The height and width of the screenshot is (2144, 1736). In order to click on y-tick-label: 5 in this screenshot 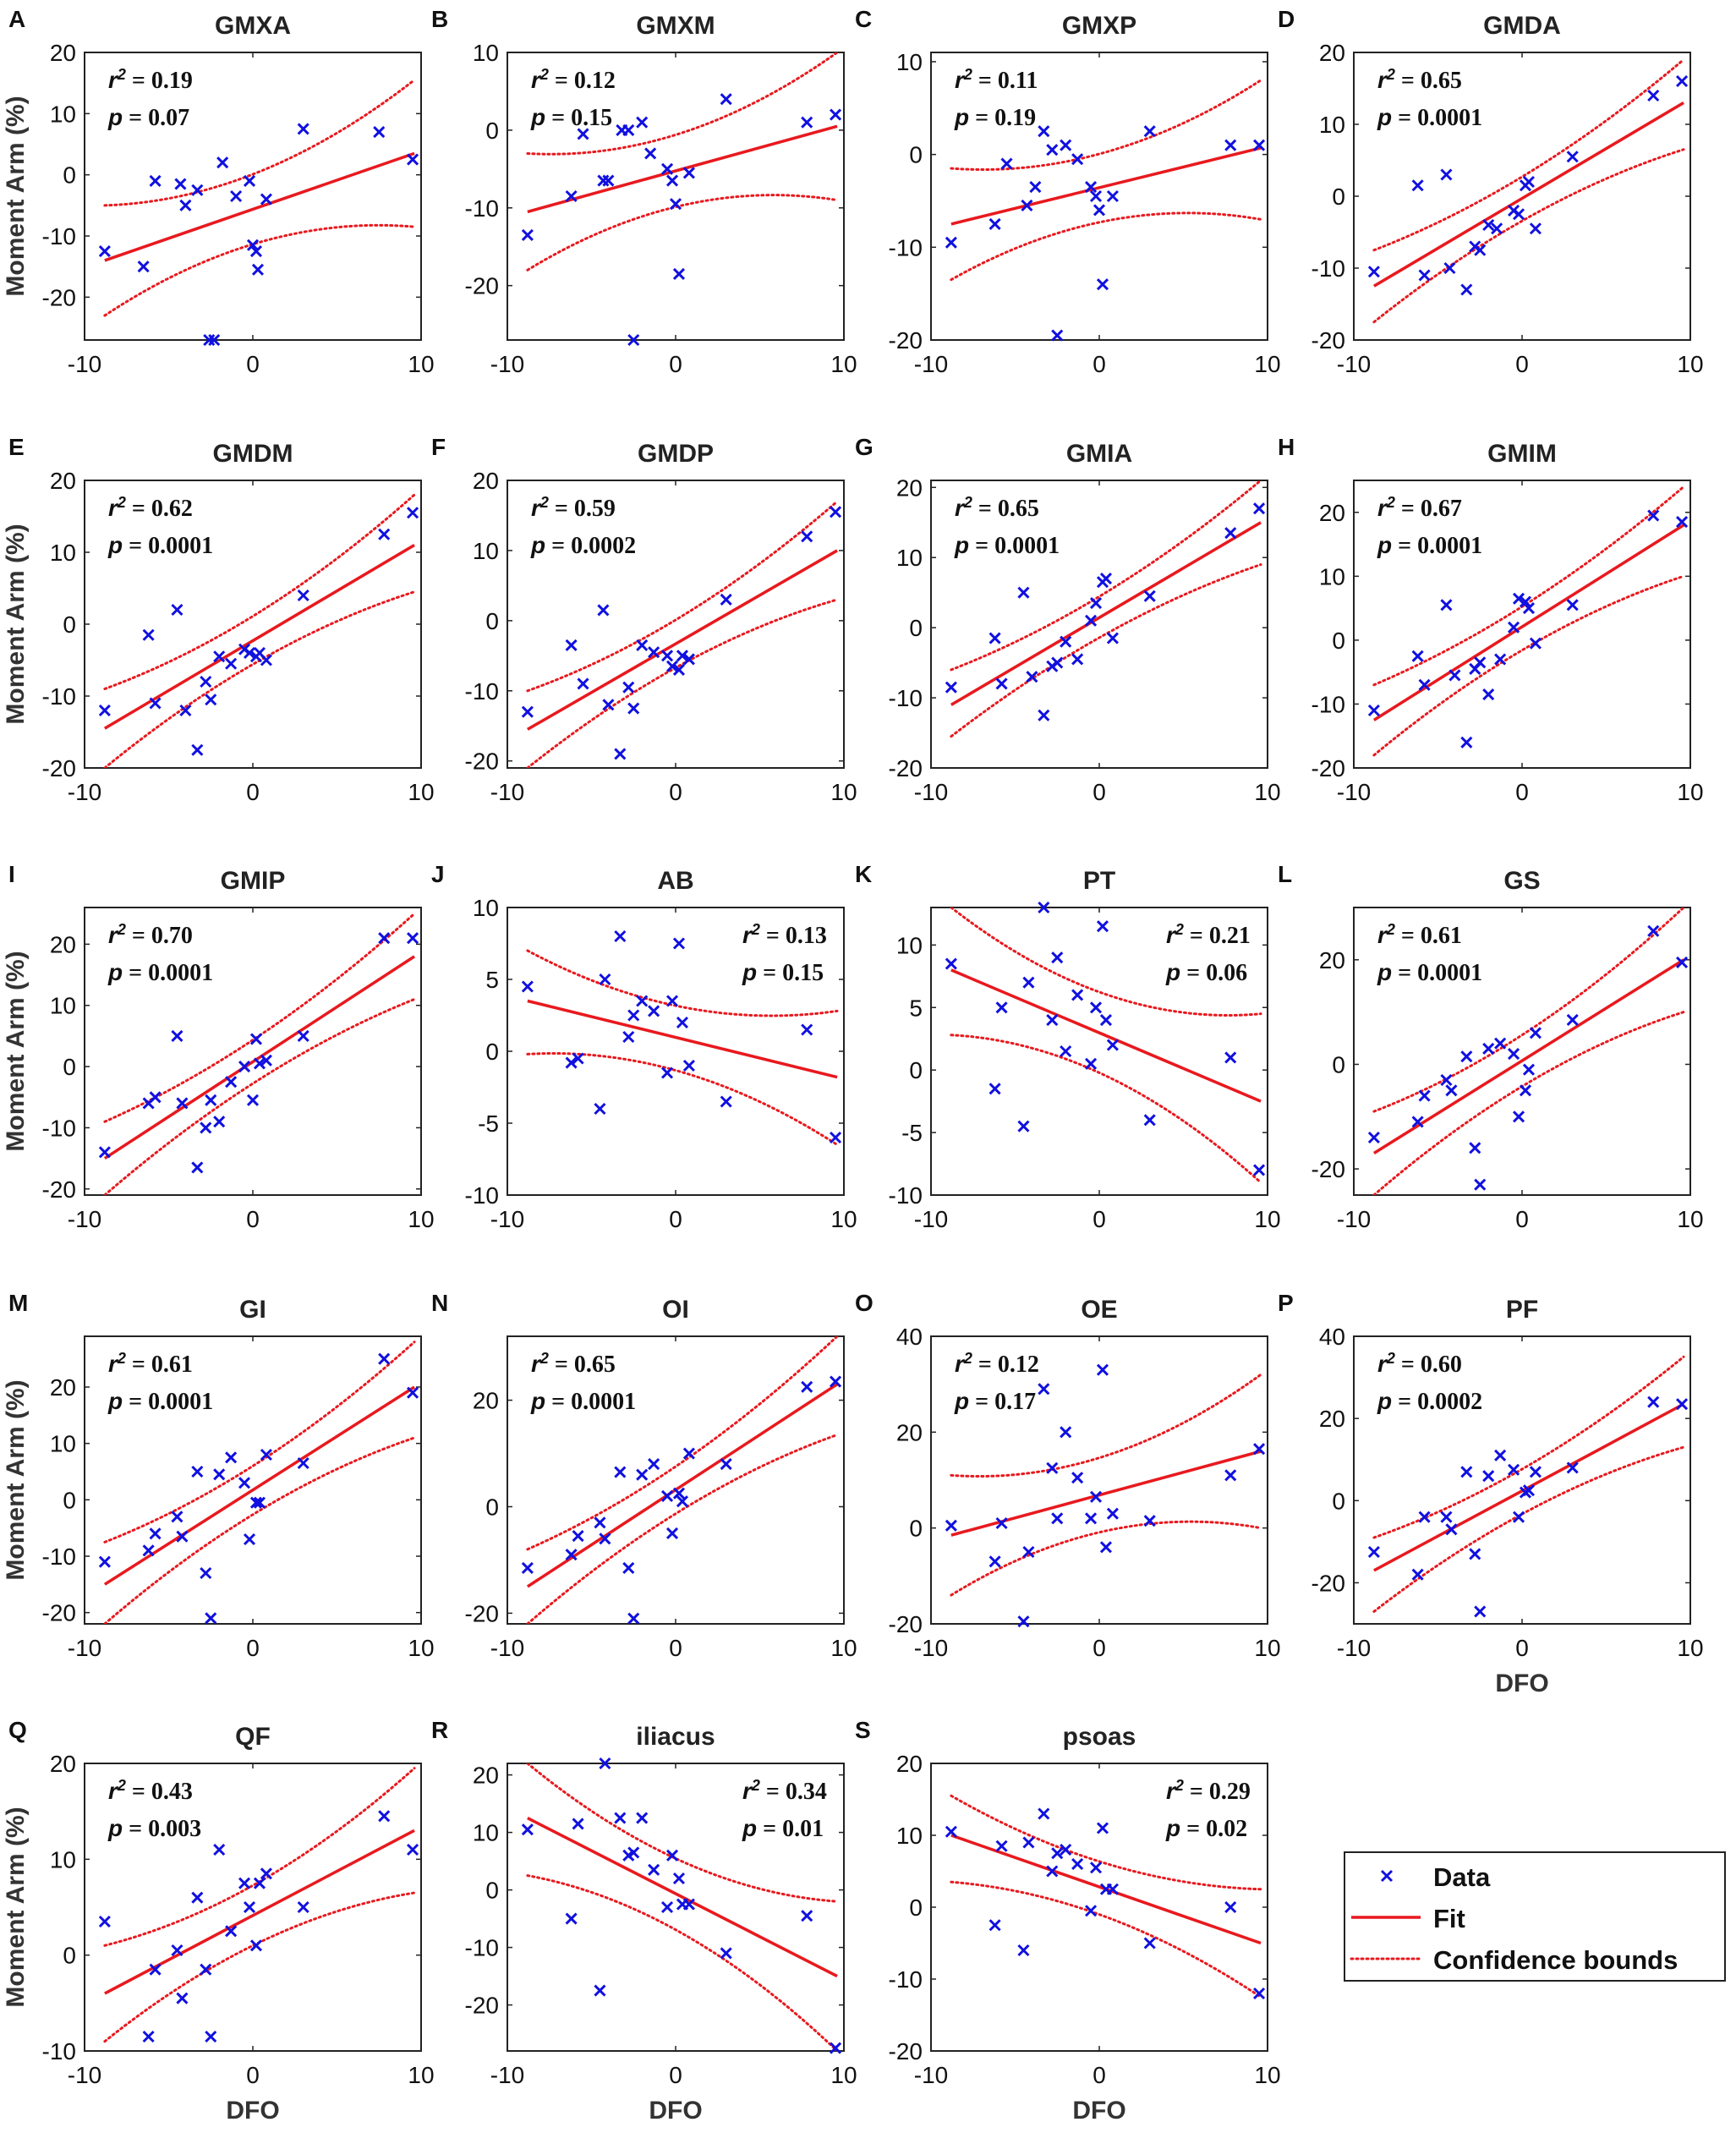, I will do `click(916, 1008)`.